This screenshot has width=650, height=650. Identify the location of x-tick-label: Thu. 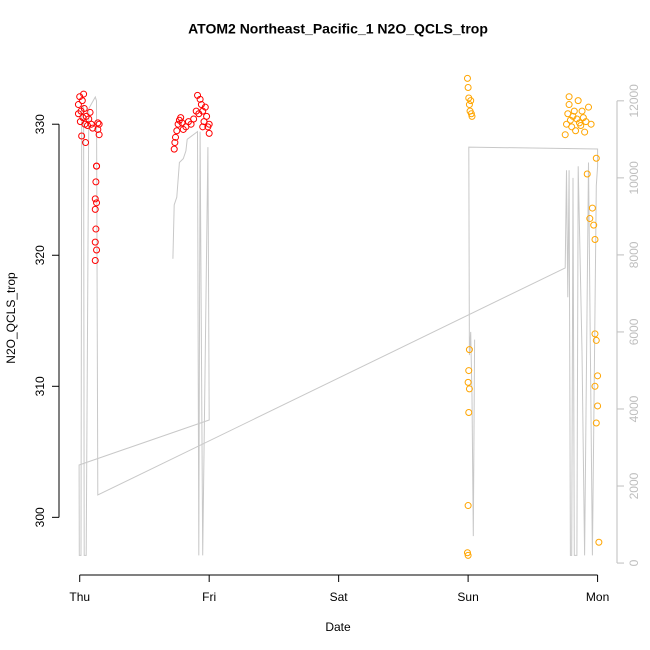
(79, 597).